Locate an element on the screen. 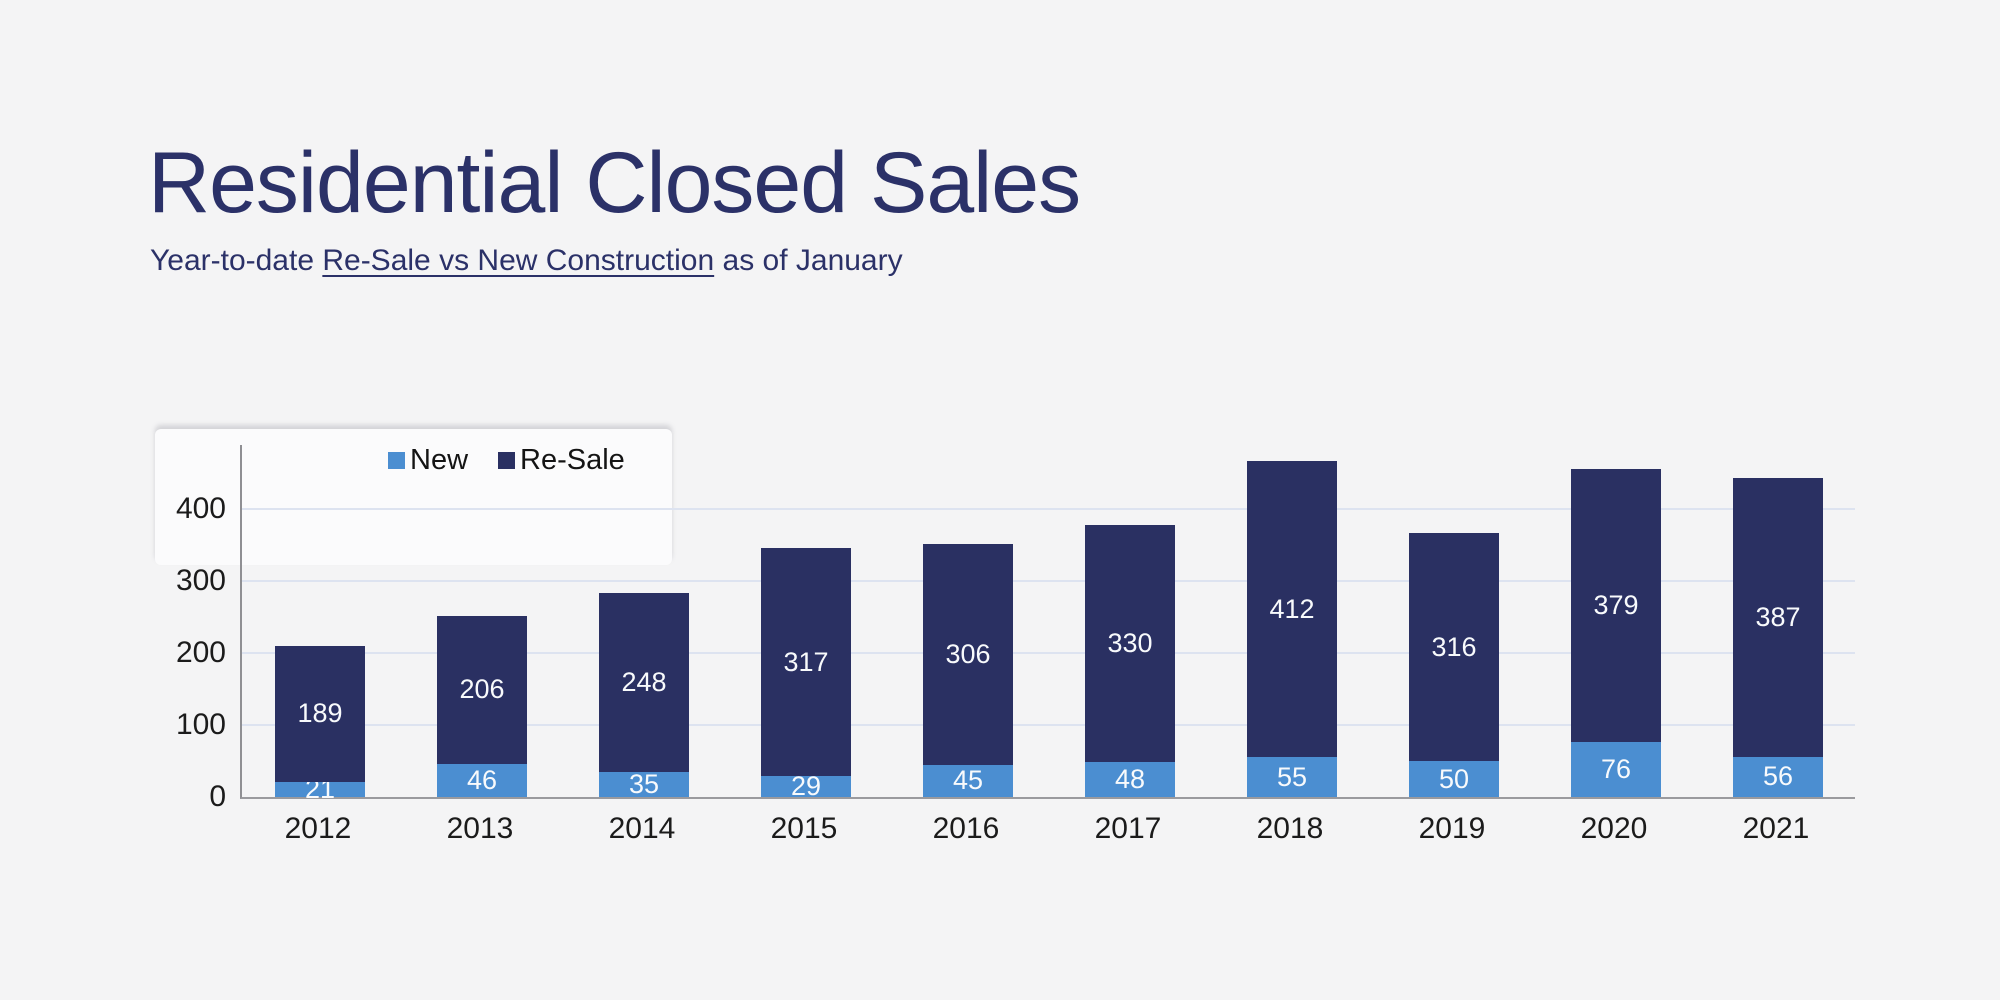  y-tick-label-200: 200 is located at coordinates (200, 652).